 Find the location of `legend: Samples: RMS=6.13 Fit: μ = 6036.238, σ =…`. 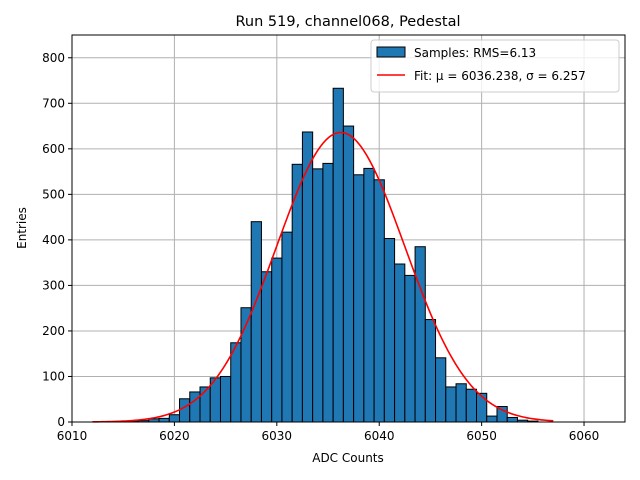

legend: Samples: RMS=6.13 Fit: μ = 6036.238, σ =… is located at coordinates (495, 66).